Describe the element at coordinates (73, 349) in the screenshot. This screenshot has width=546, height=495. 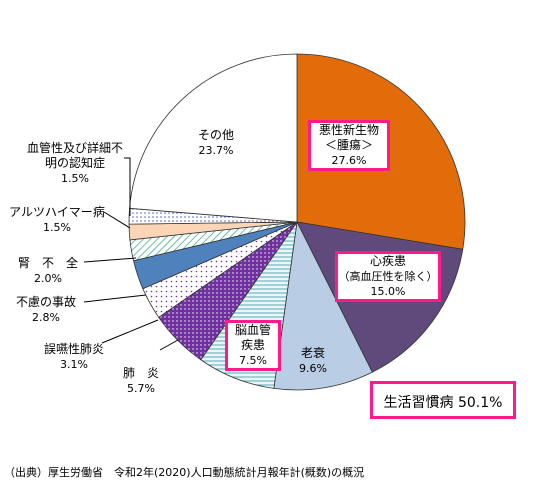
I see `label-aspiration-pneumonia-line1: 誤嚥性肺炎` at that location.